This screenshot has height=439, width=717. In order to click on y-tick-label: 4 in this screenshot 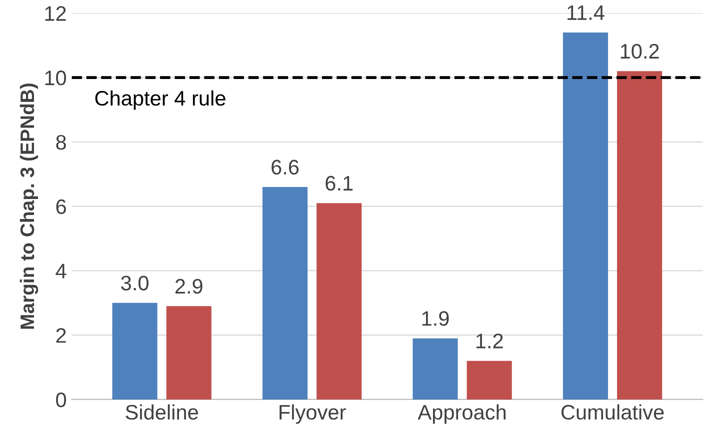, I will do `click(61, 271)`.